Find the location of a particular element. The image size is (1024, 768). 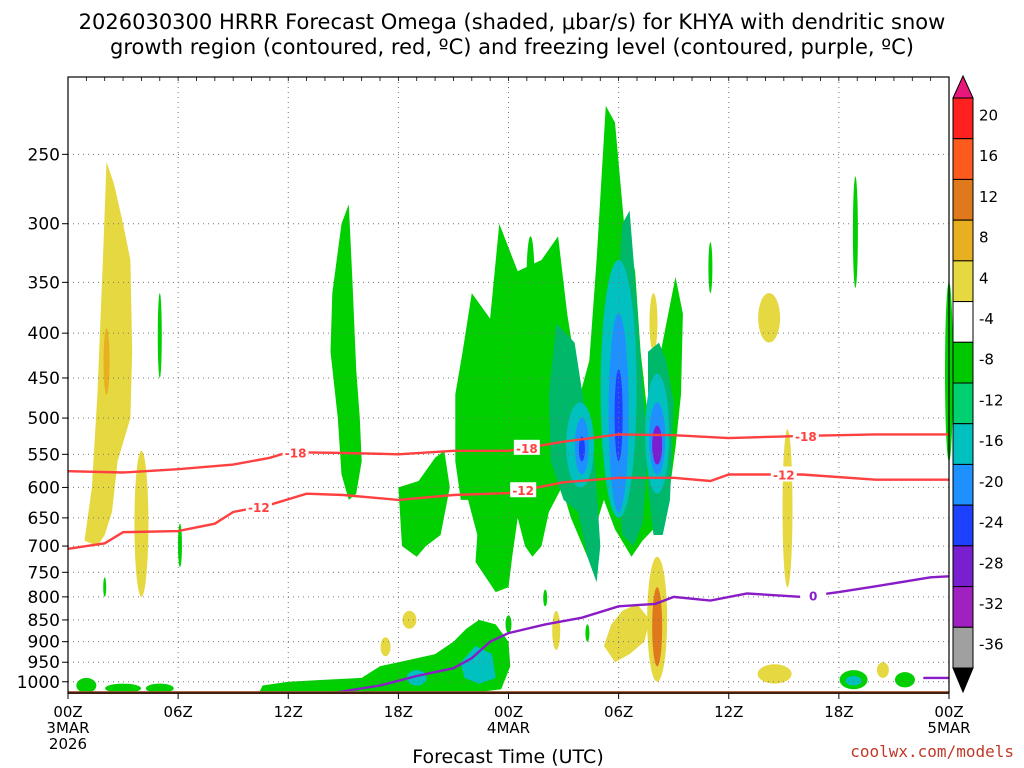

y-tick-label: 900 is located at coordinates (44, 643).